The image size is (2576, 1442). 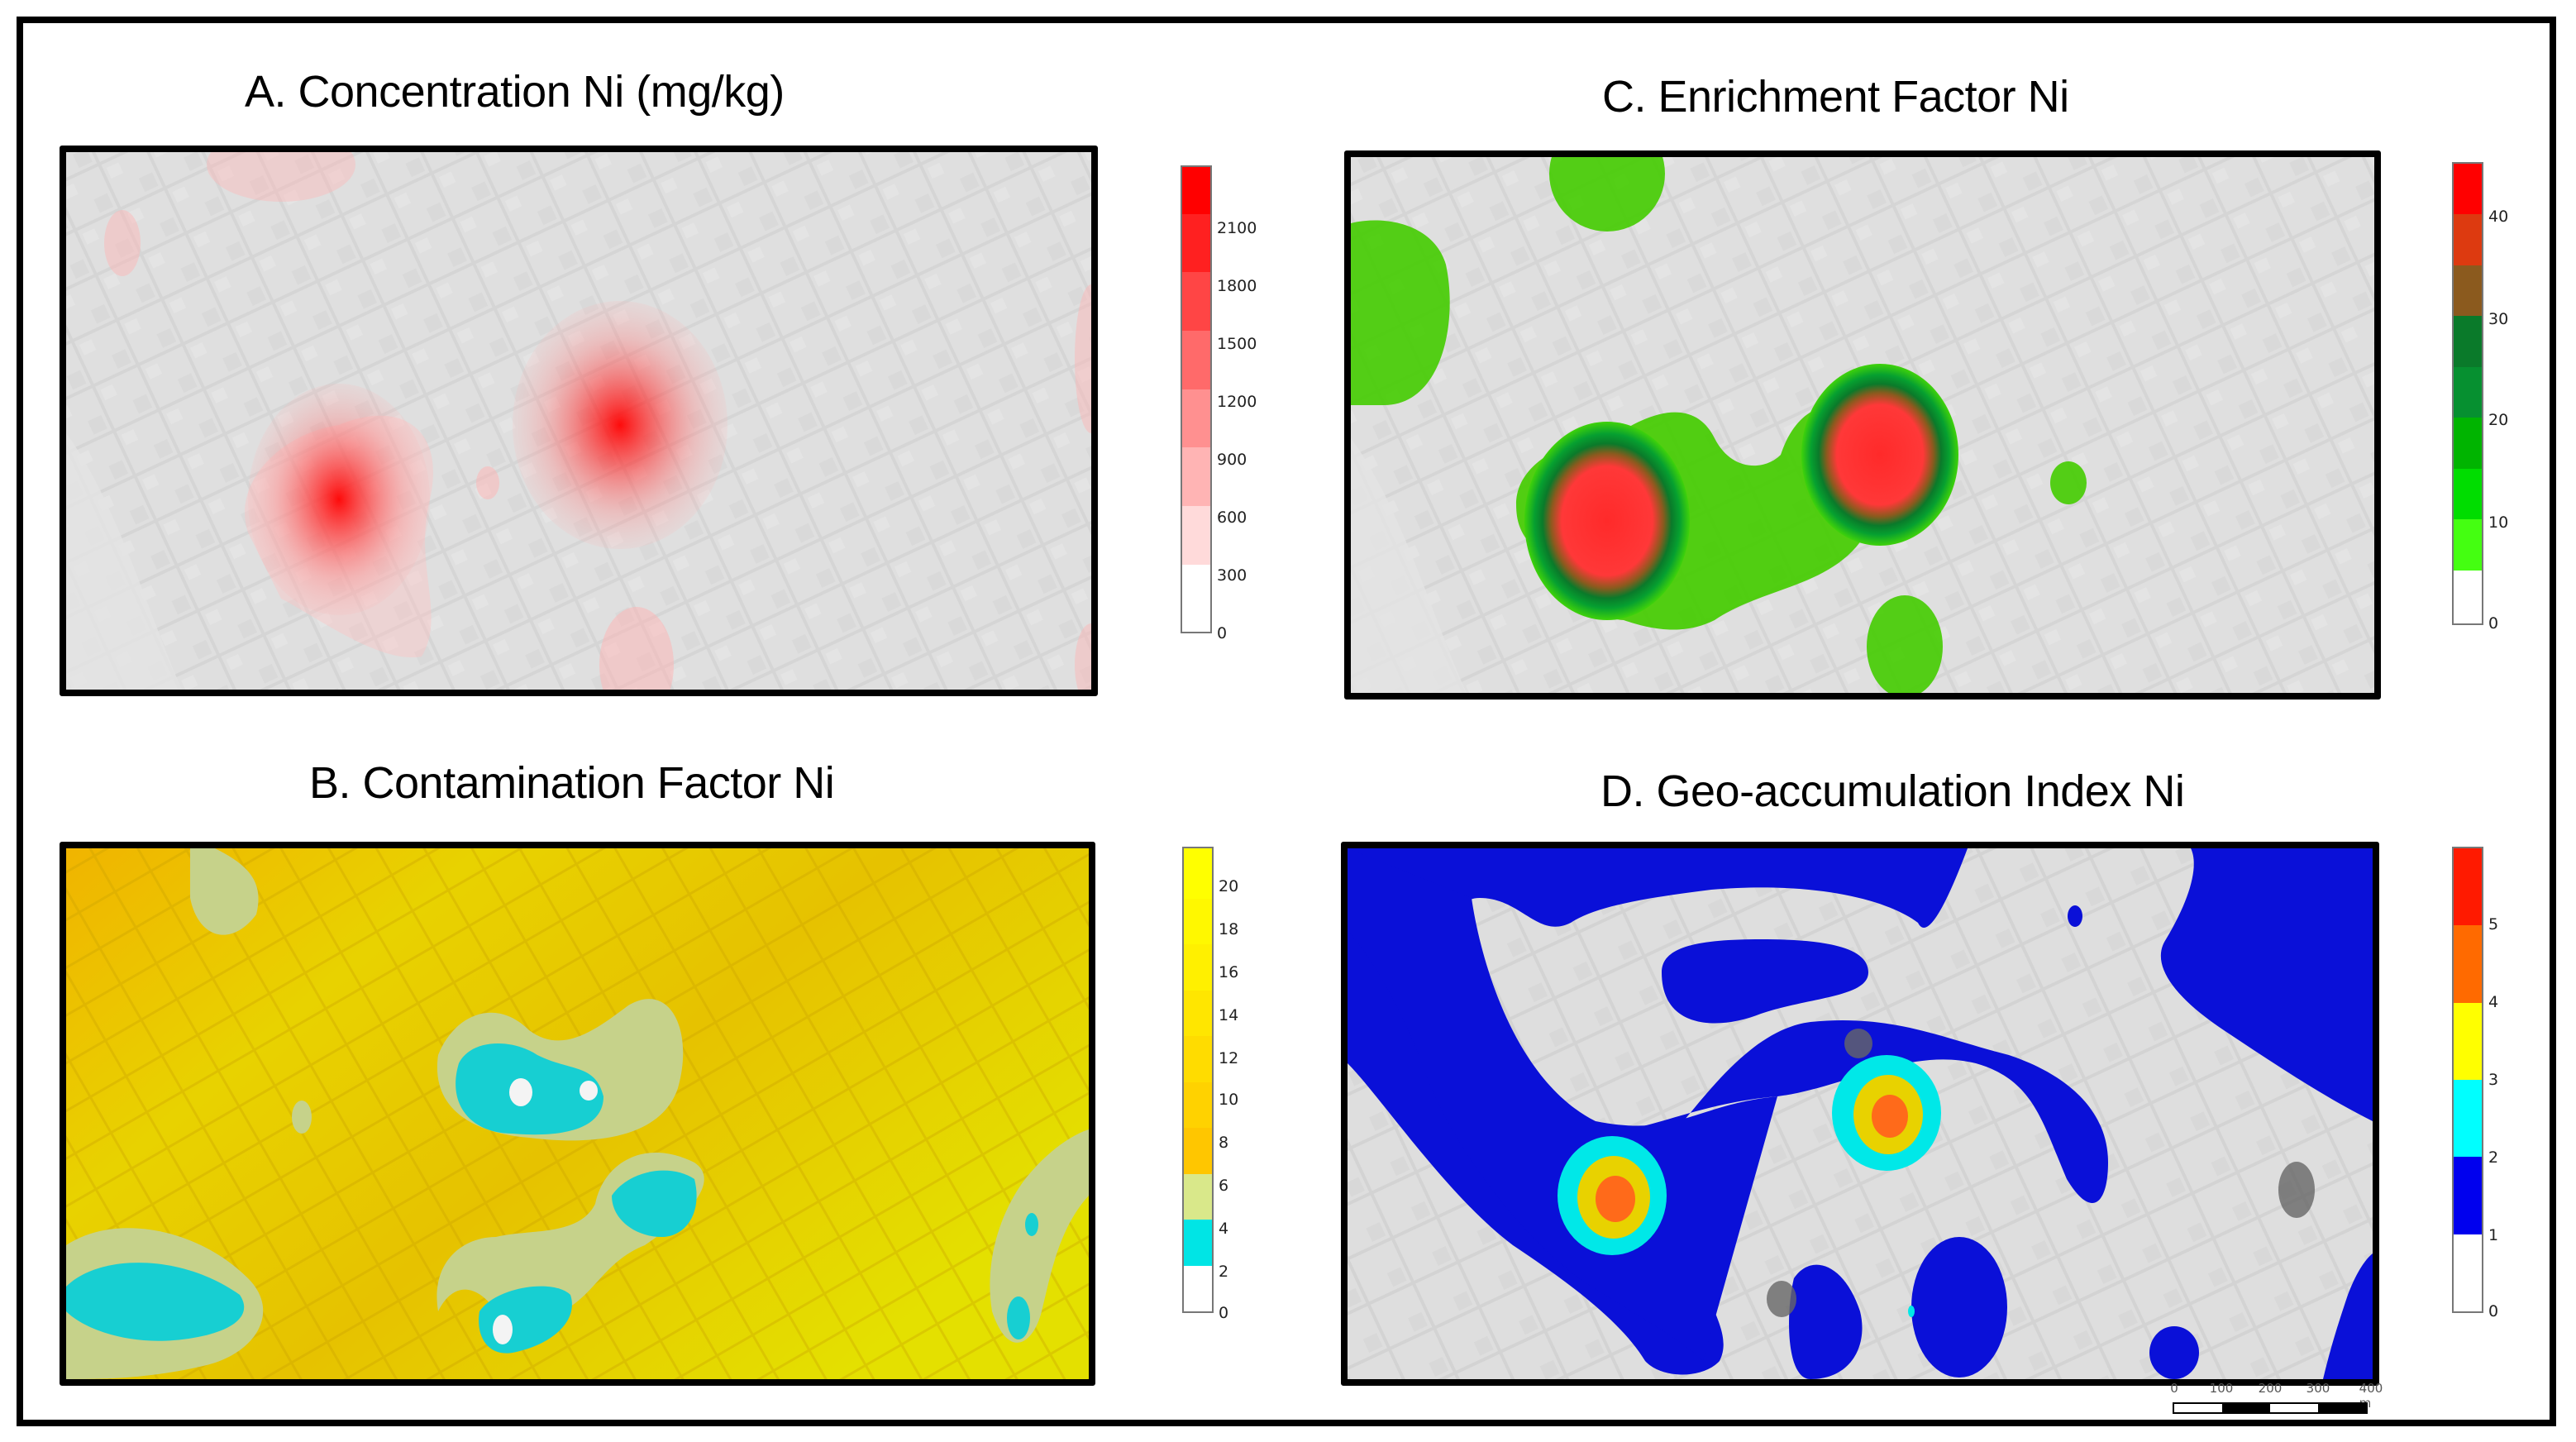 What do you see at coordinates (1232, 518) in the screenshot?
I see `legend-tick: 600` at bounding box center [1232, 518].